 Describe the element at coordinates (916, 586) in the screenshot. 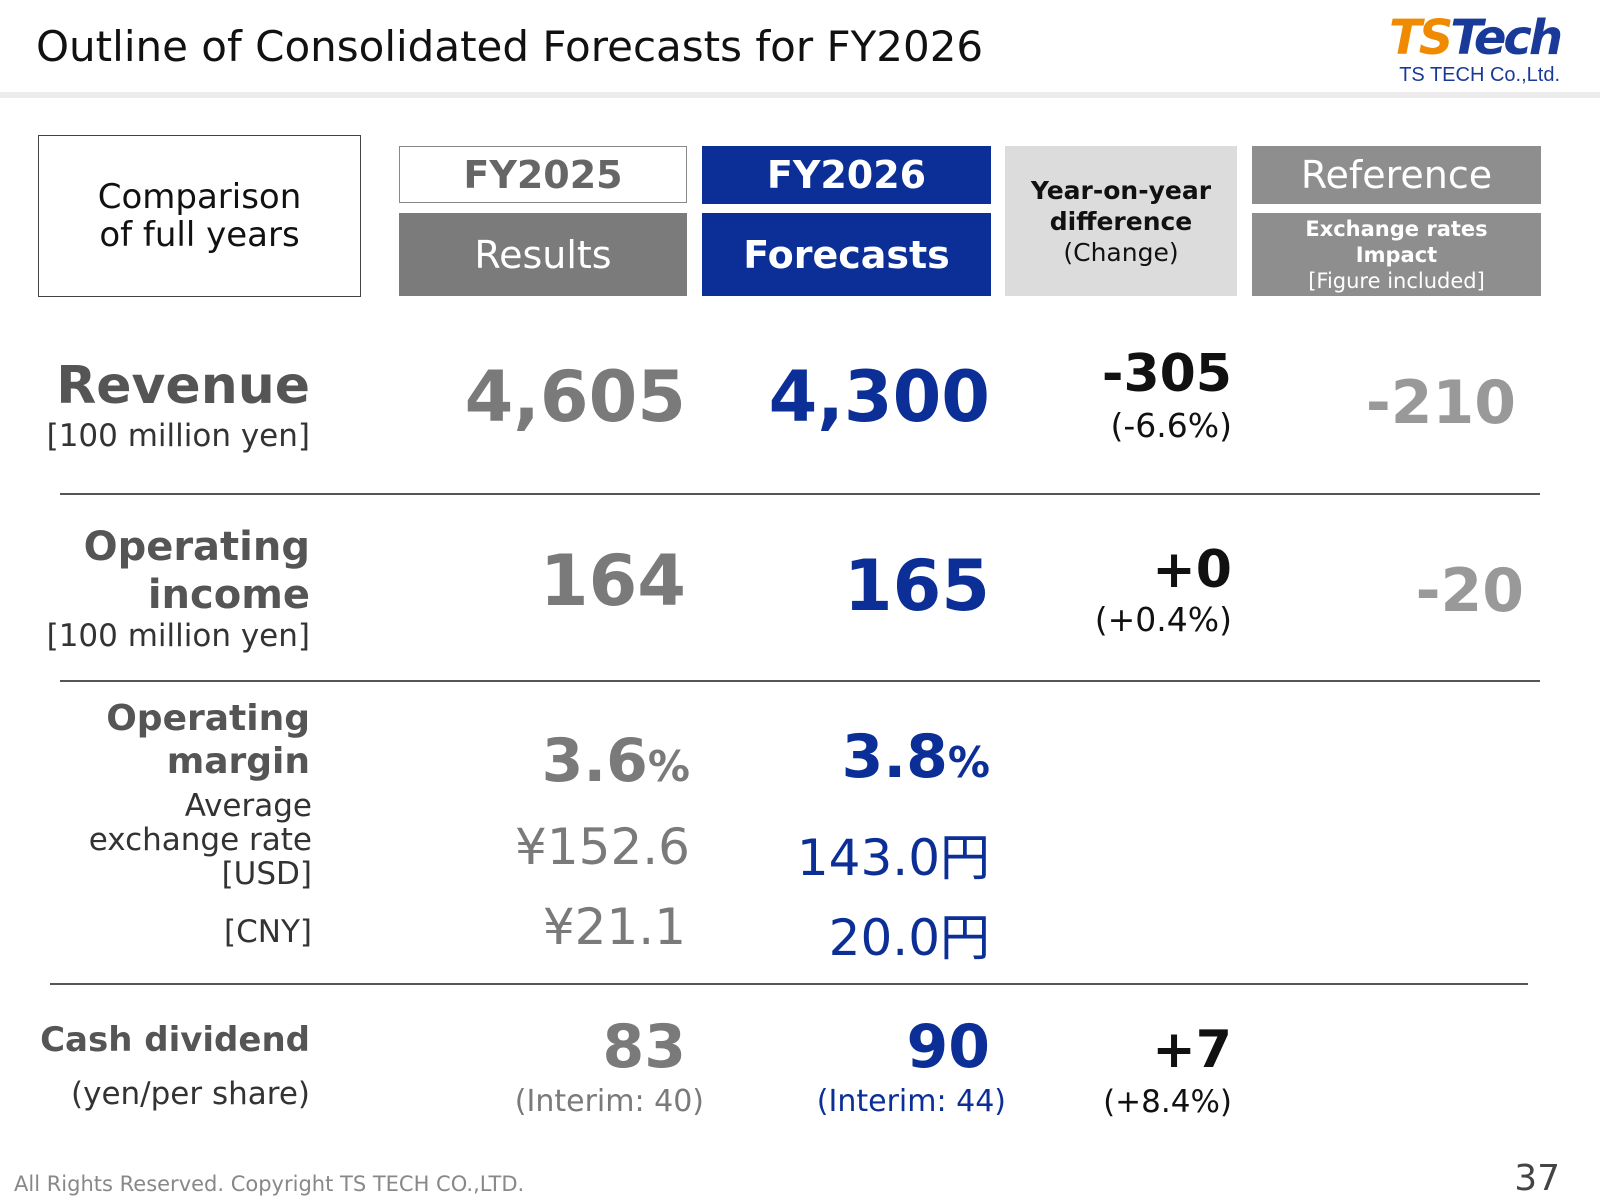

I see `operating-income-fy2026: 165` at that location.